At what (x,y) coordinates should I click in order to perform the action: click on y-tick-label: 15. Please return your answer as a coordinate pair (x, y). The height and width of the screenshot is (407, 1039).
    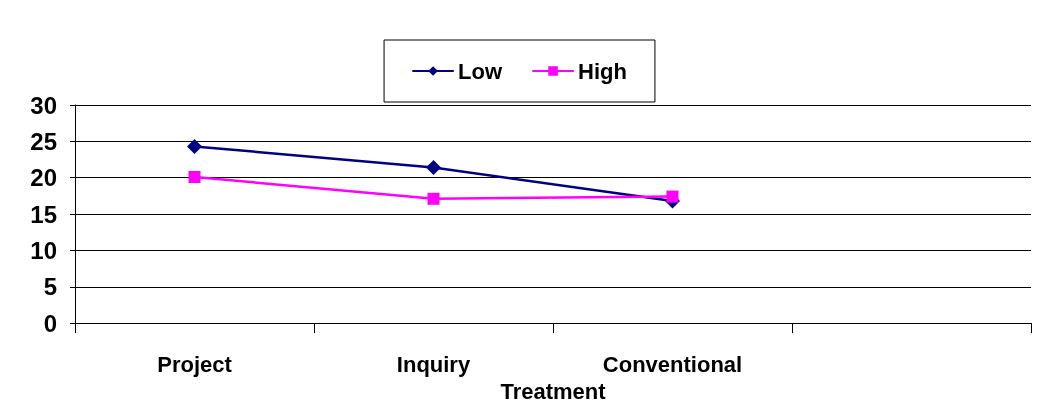
    Looking at the image, I should click on (43, 214).